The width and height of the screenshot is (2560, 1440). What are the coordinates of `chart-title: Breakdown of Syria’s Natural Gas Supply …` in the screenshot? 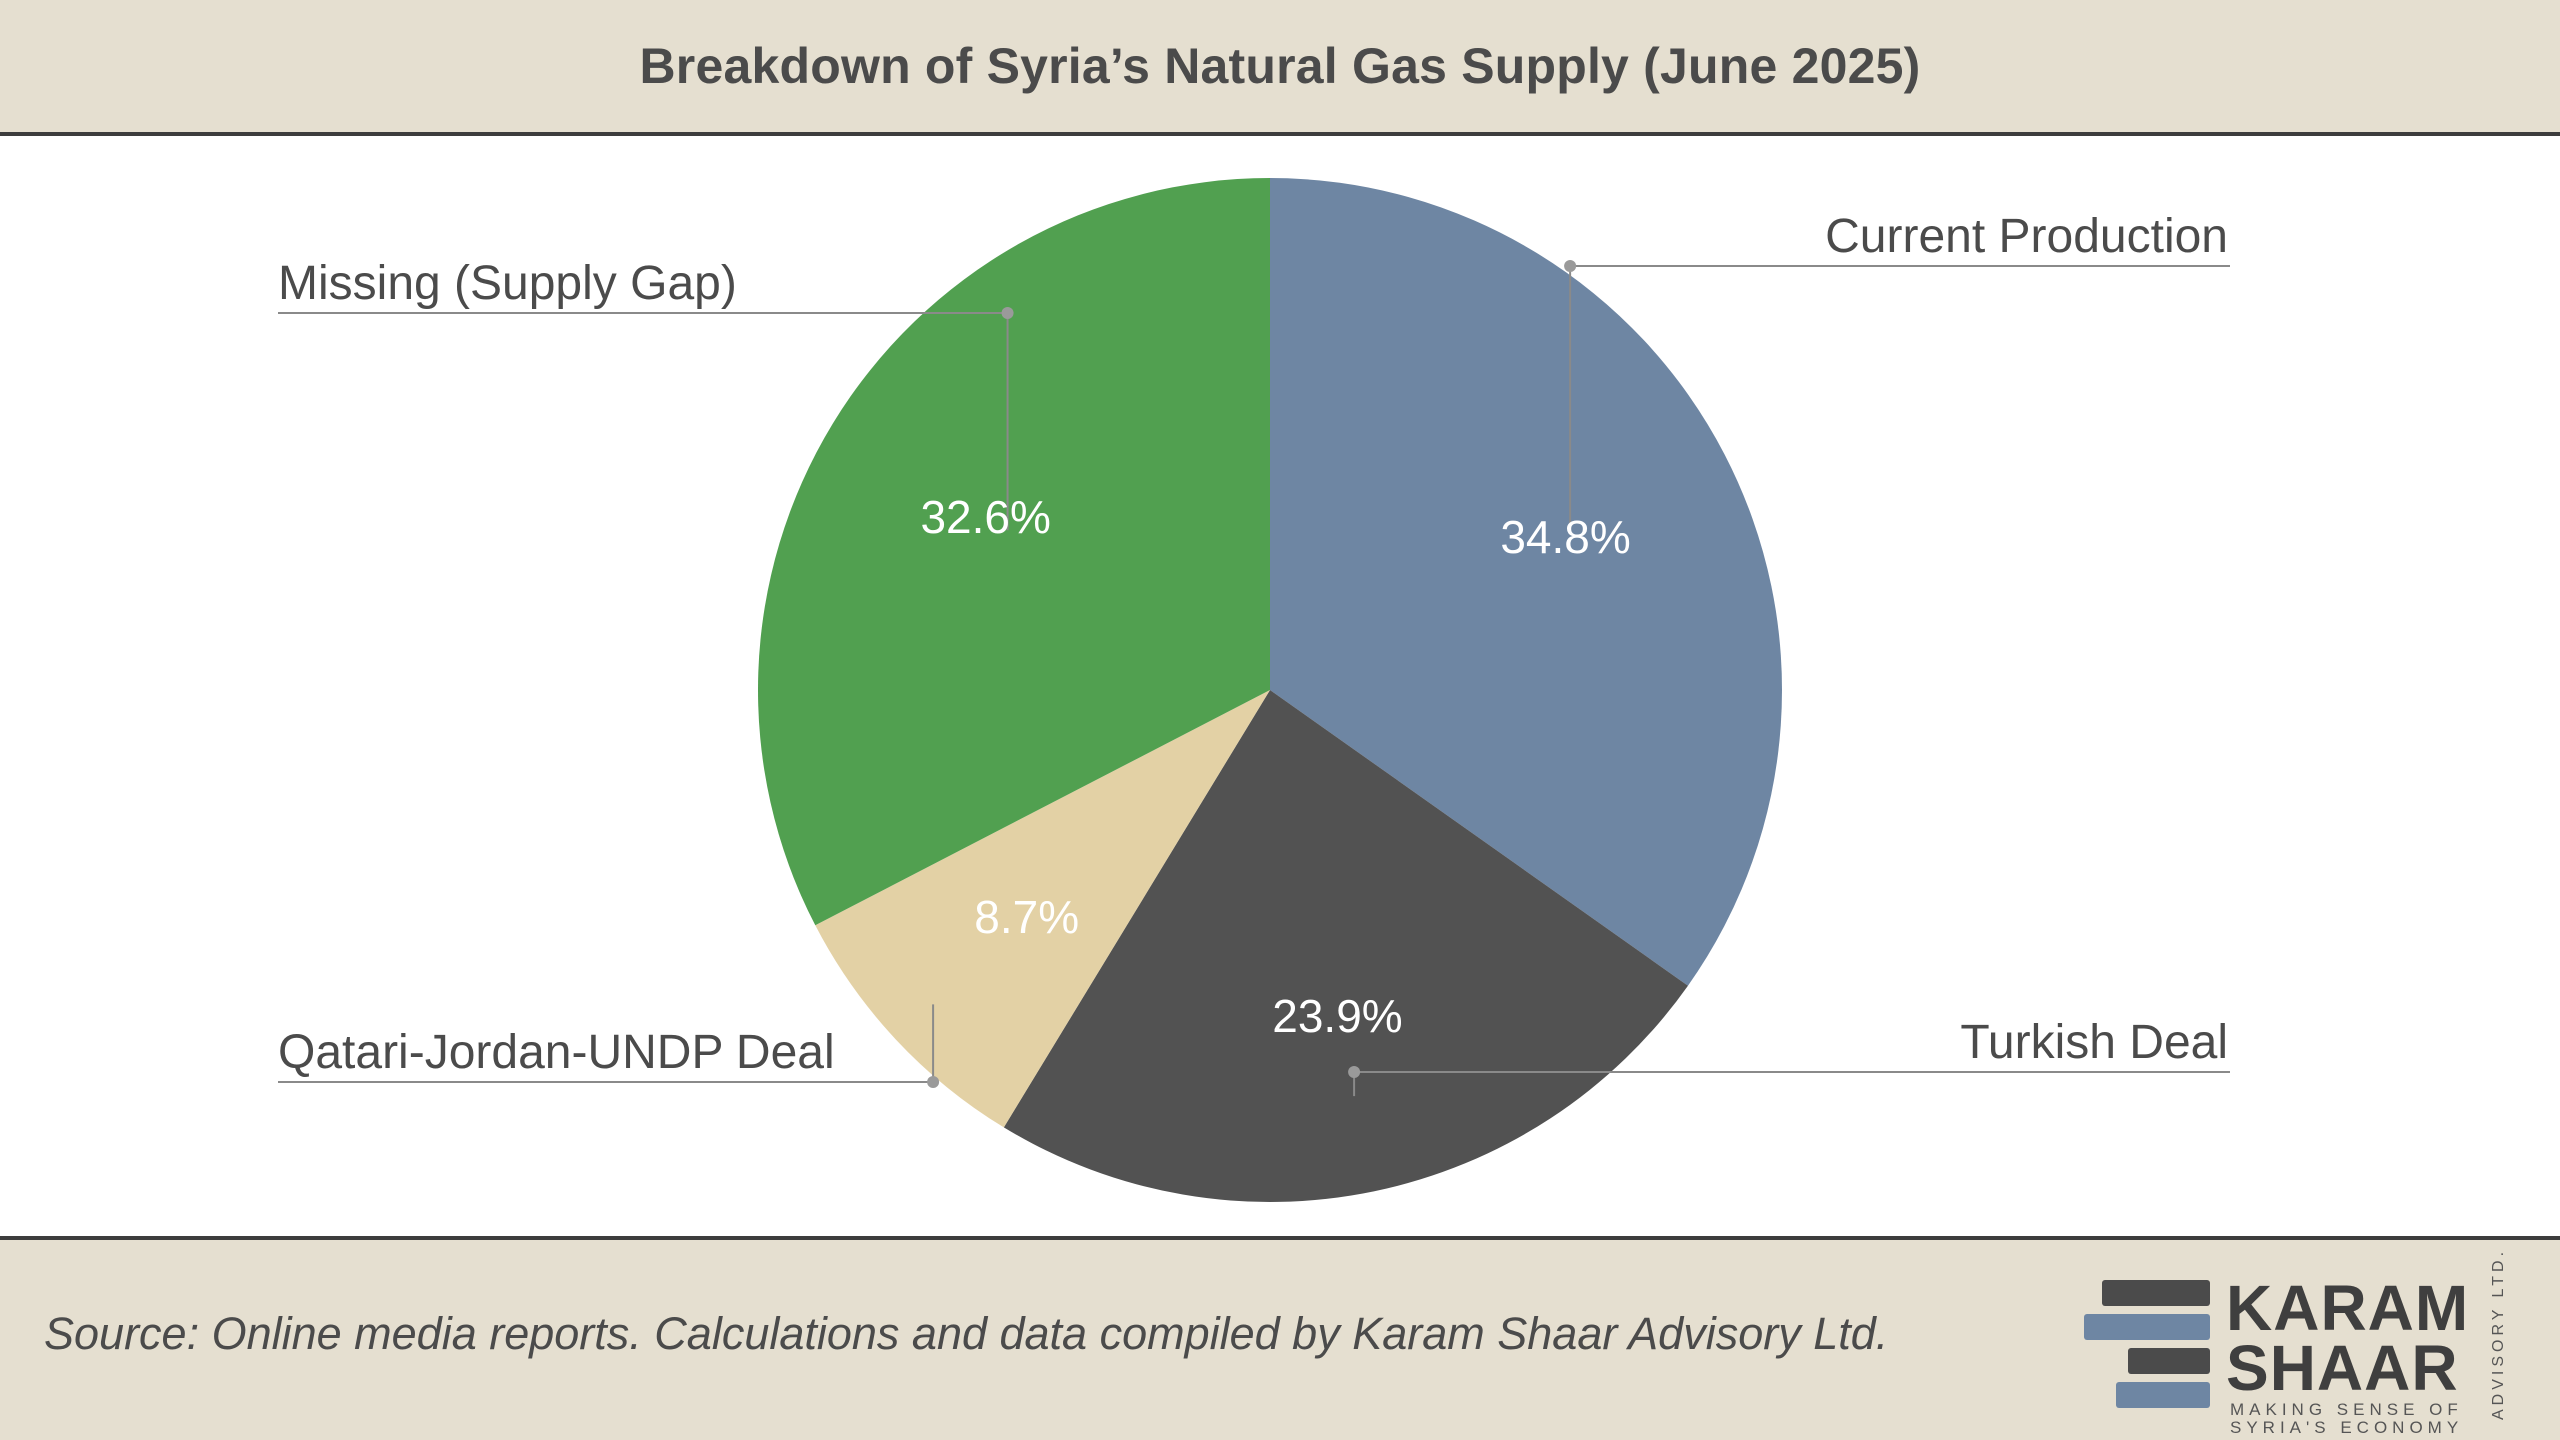 It's located at (1280, 66).